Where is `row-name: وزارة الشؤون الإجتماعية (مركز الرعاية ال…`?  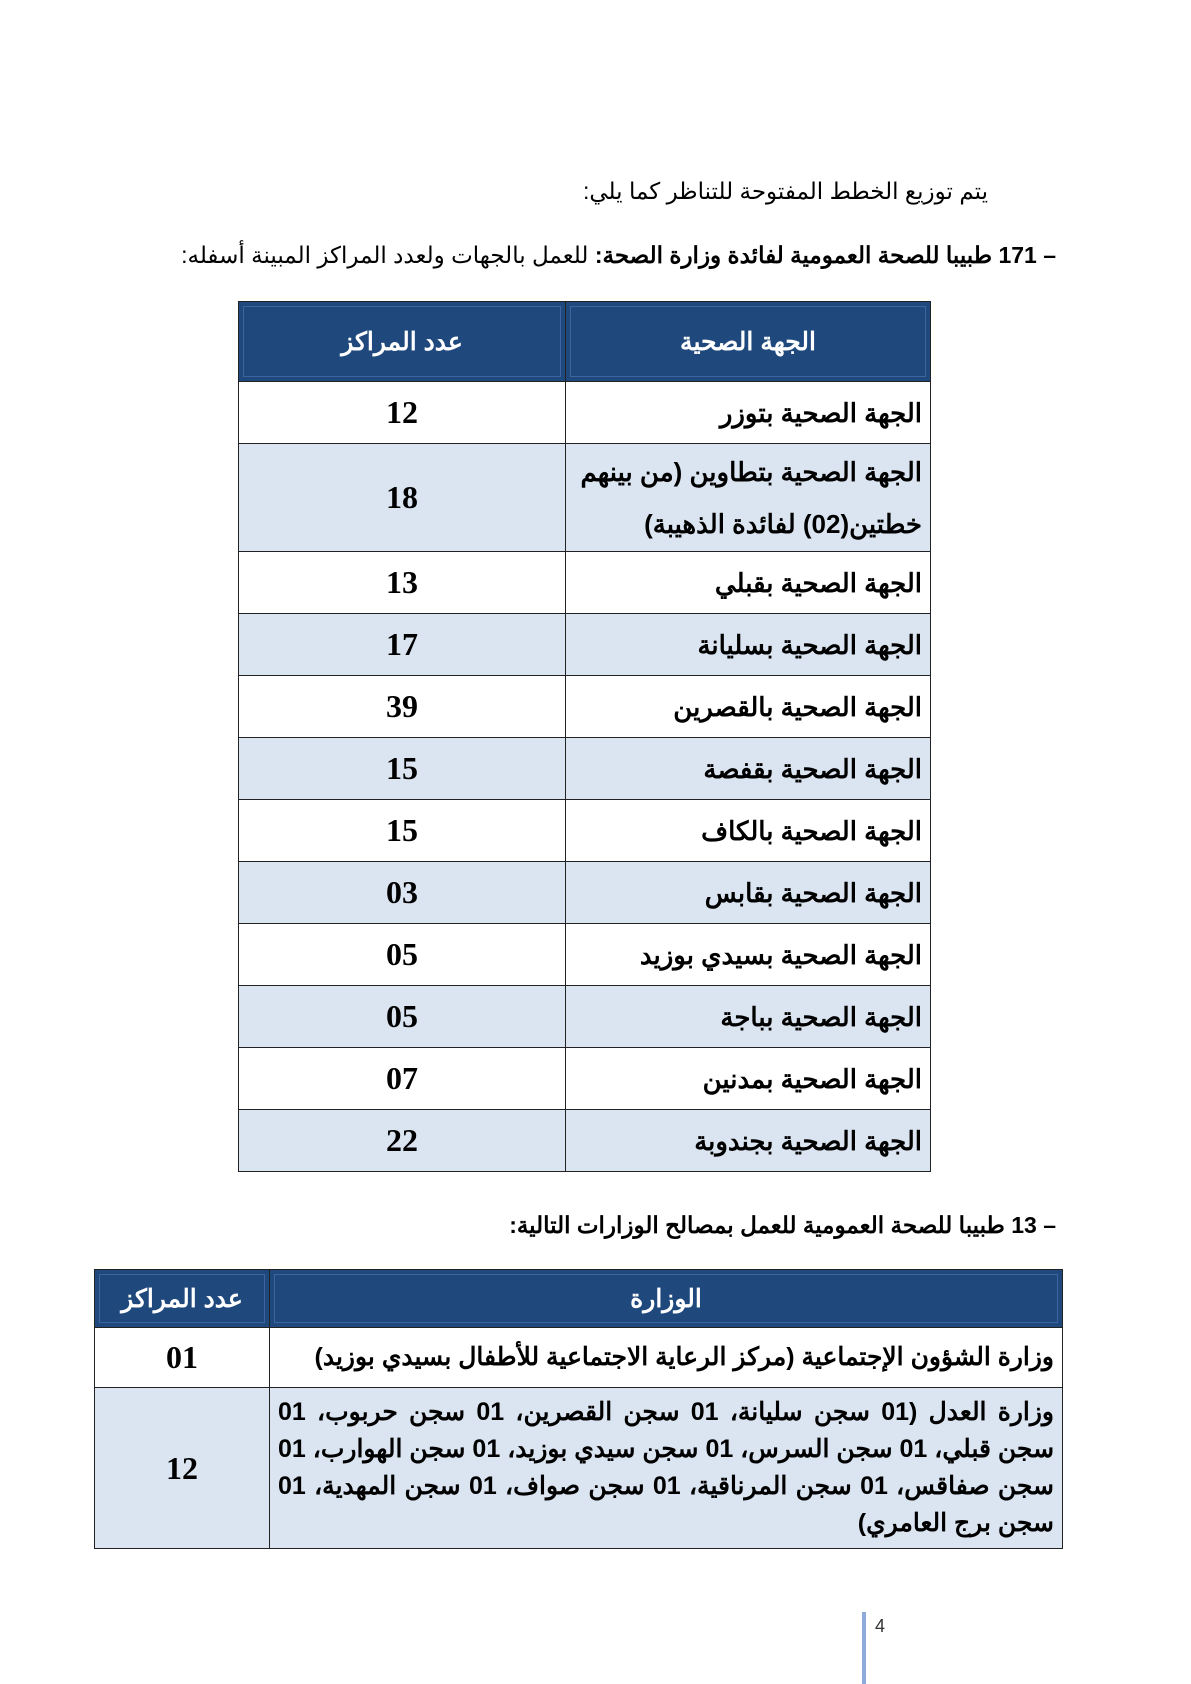 row-name: وزارة الشؤون الإجتماعية (مركز الرعاية ال… is located at coordinates (666, 1357).